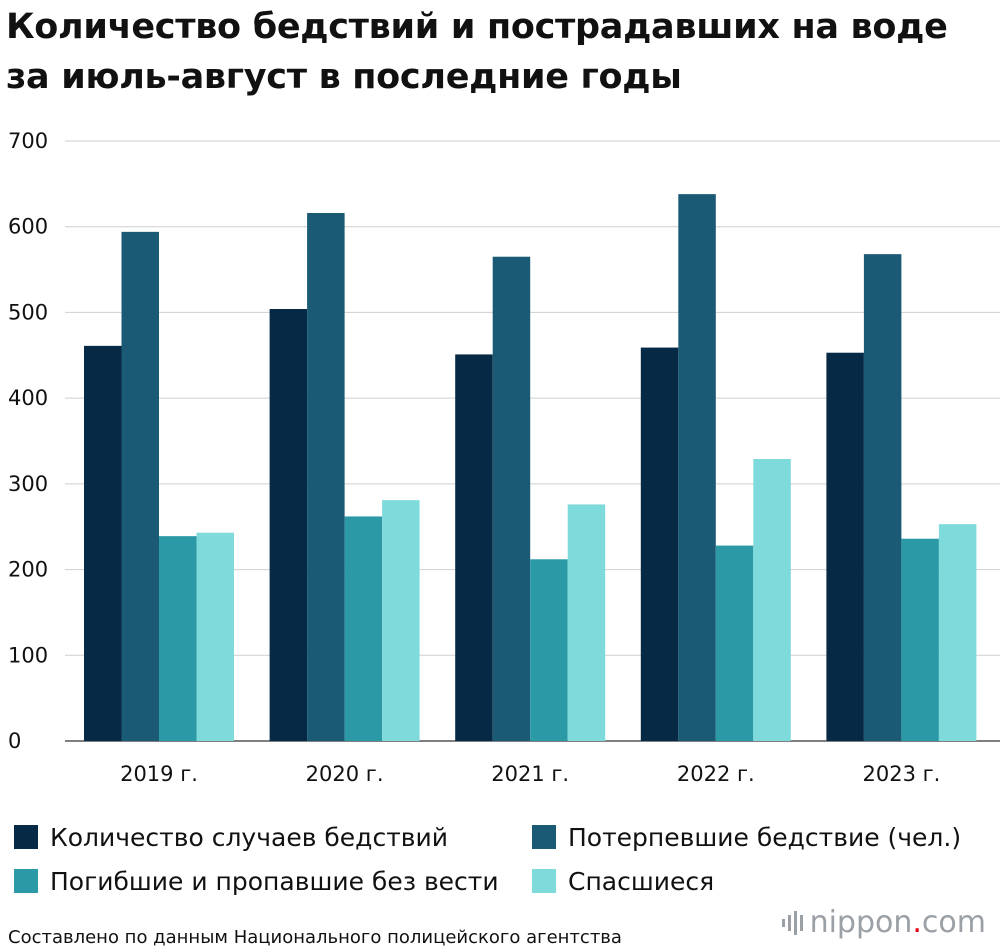 This screenshot has width=1000, height=952. Describe the element at coordinates (641, 881) in the screenshot. I see `legend-label: Спасшиеся` at that location.